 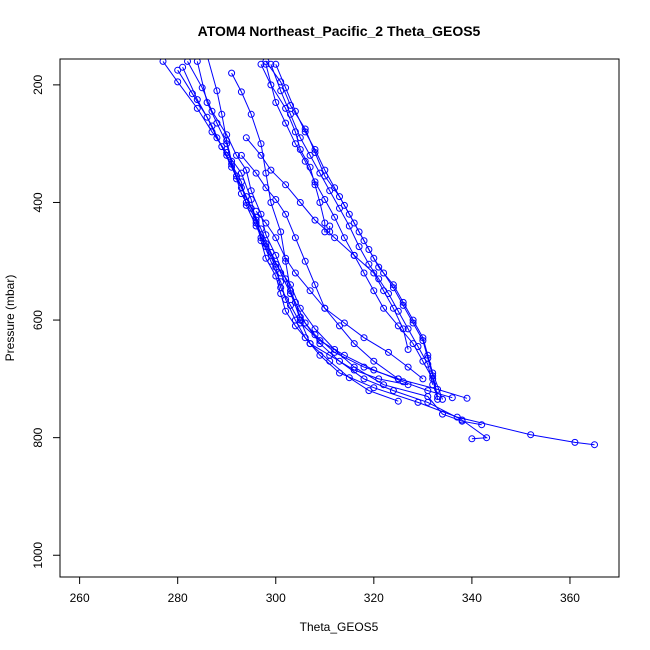 I want to click on x-axis-label: Theta_GEOS5, so click(x=339, y=627).